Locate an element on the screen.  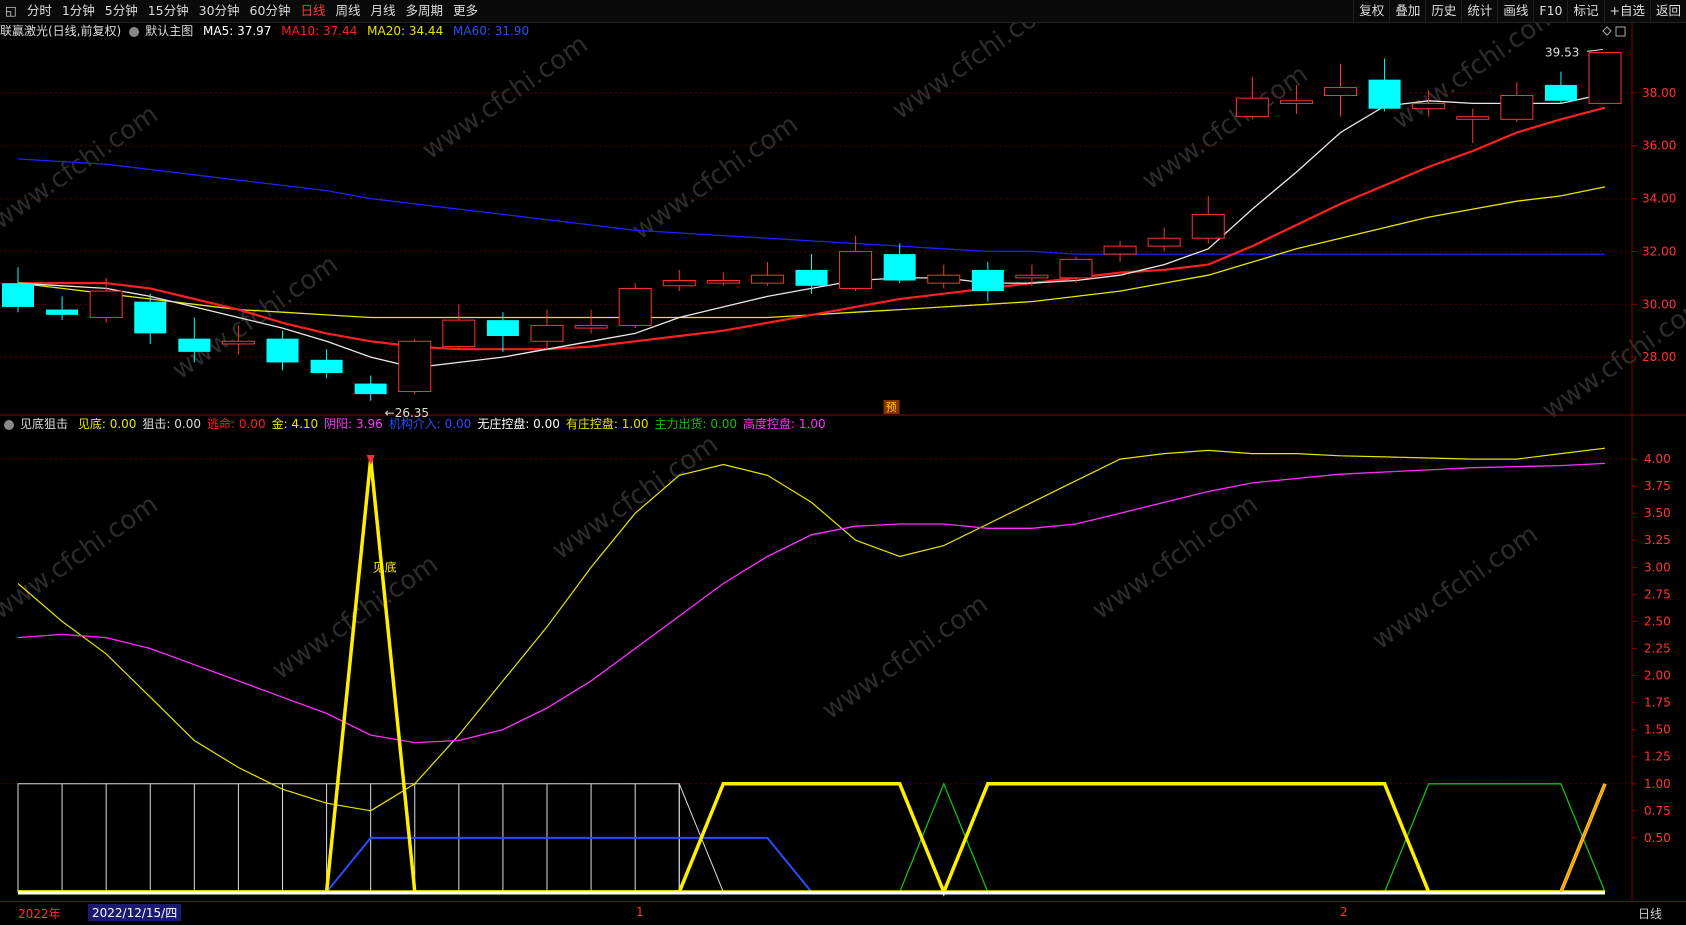
window-icon: ◱ is located at coordinates (11, 10).